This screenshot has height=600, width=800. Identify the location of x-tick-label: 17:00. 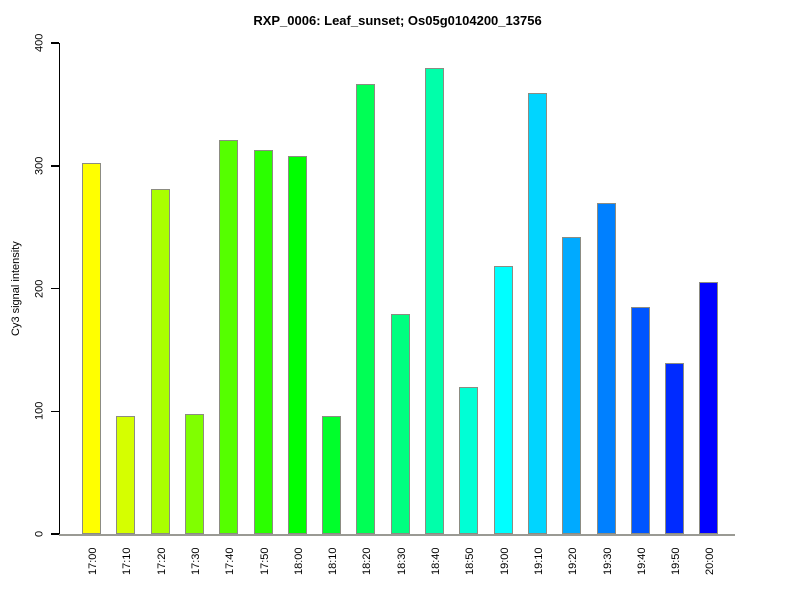
(93, 561).